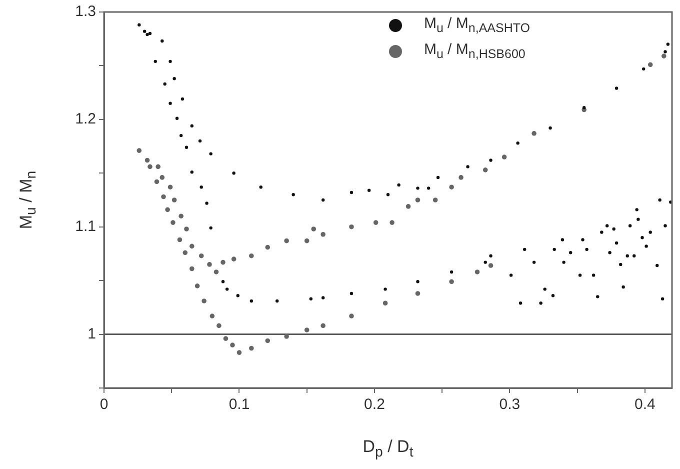  What do you see at coordinates (477, 25) in the screenshot?
I see `legend-label: M$_{u}$ / M$_{n,AASHTO}$` at bounding box center [477, 25].